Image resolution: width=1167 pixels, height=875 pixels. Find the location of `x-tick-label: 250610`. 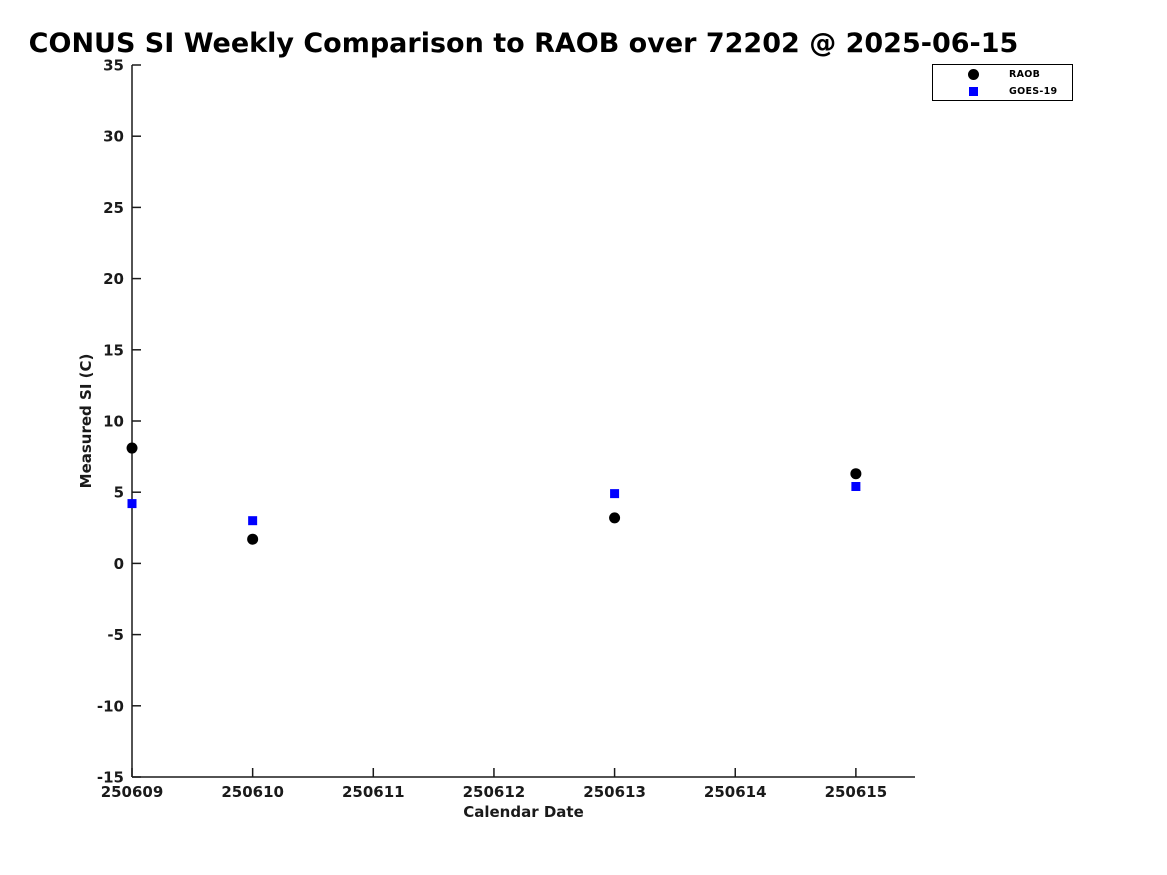

x-tick-label: 250610 is located at coordinates (252, 792).